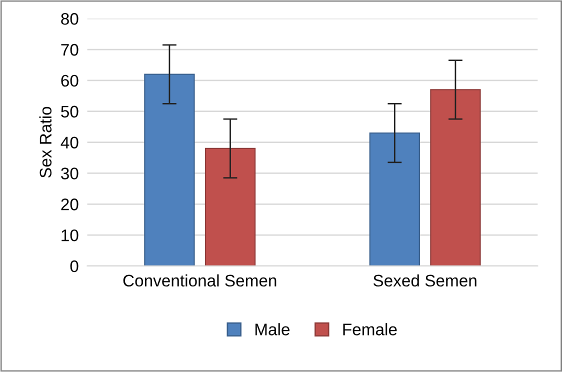 This screenshot has width=563, height=372. I want to click on x-tick-label: Sexed Semen, so click(424, 280).